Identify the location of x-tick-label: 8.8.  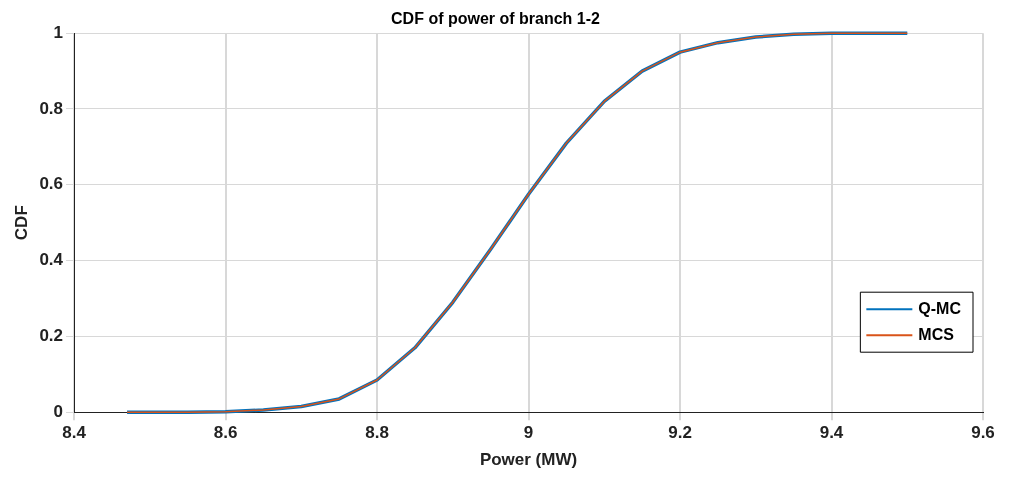
(377, 433).